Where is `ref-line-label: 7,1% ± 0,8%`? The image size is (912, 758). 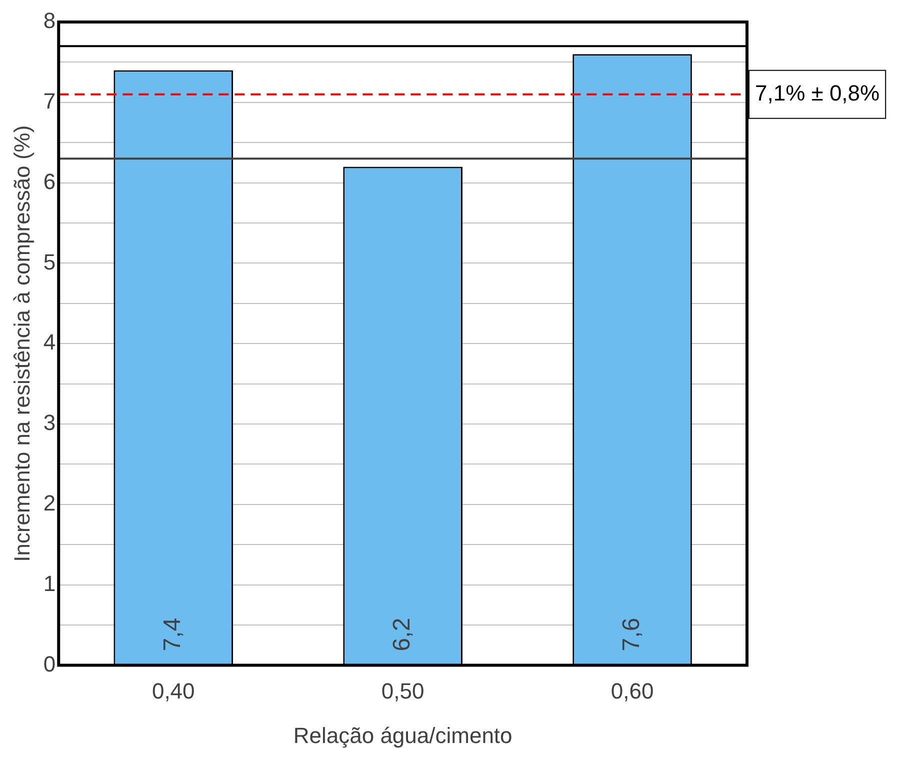 ref-line-label: 7,1% ± 0,8% is located at coordinates (817, 93).